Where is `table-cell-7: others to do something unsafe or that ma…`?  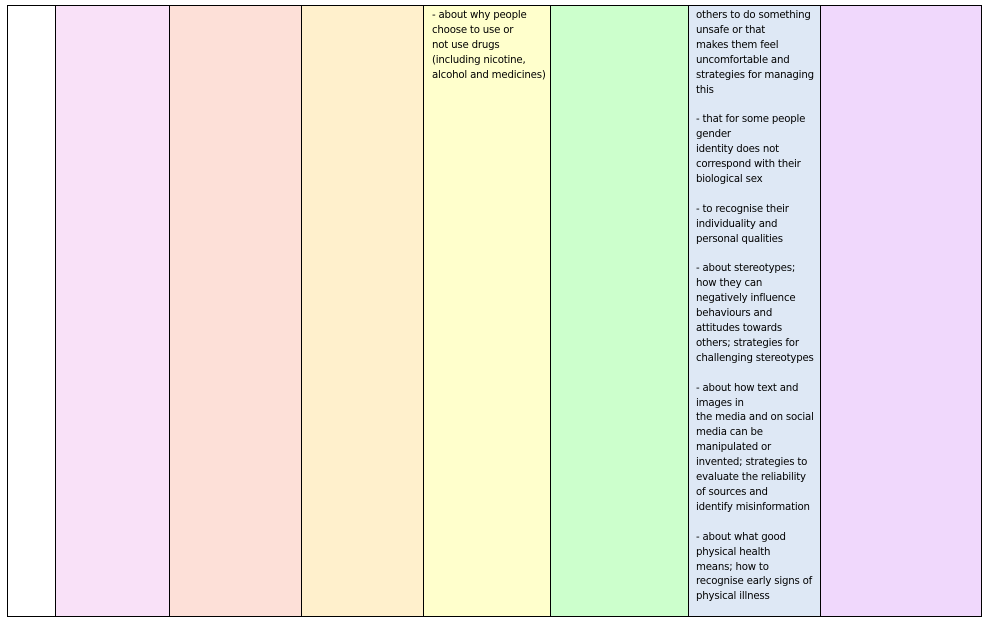 table-cell-7: others to do something unsafe or that ma… is located at coordinates (754, 311).